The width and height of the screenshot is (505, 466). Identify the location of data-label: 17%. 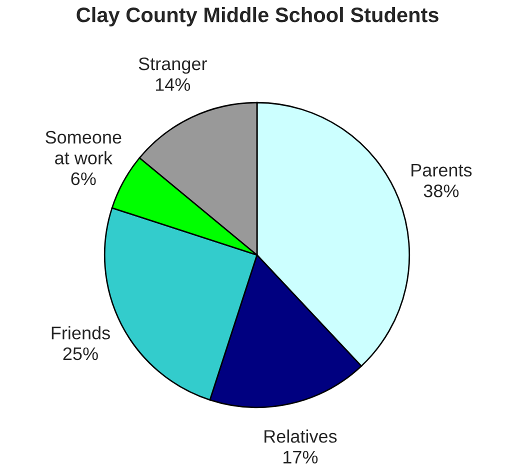
(301, 457).